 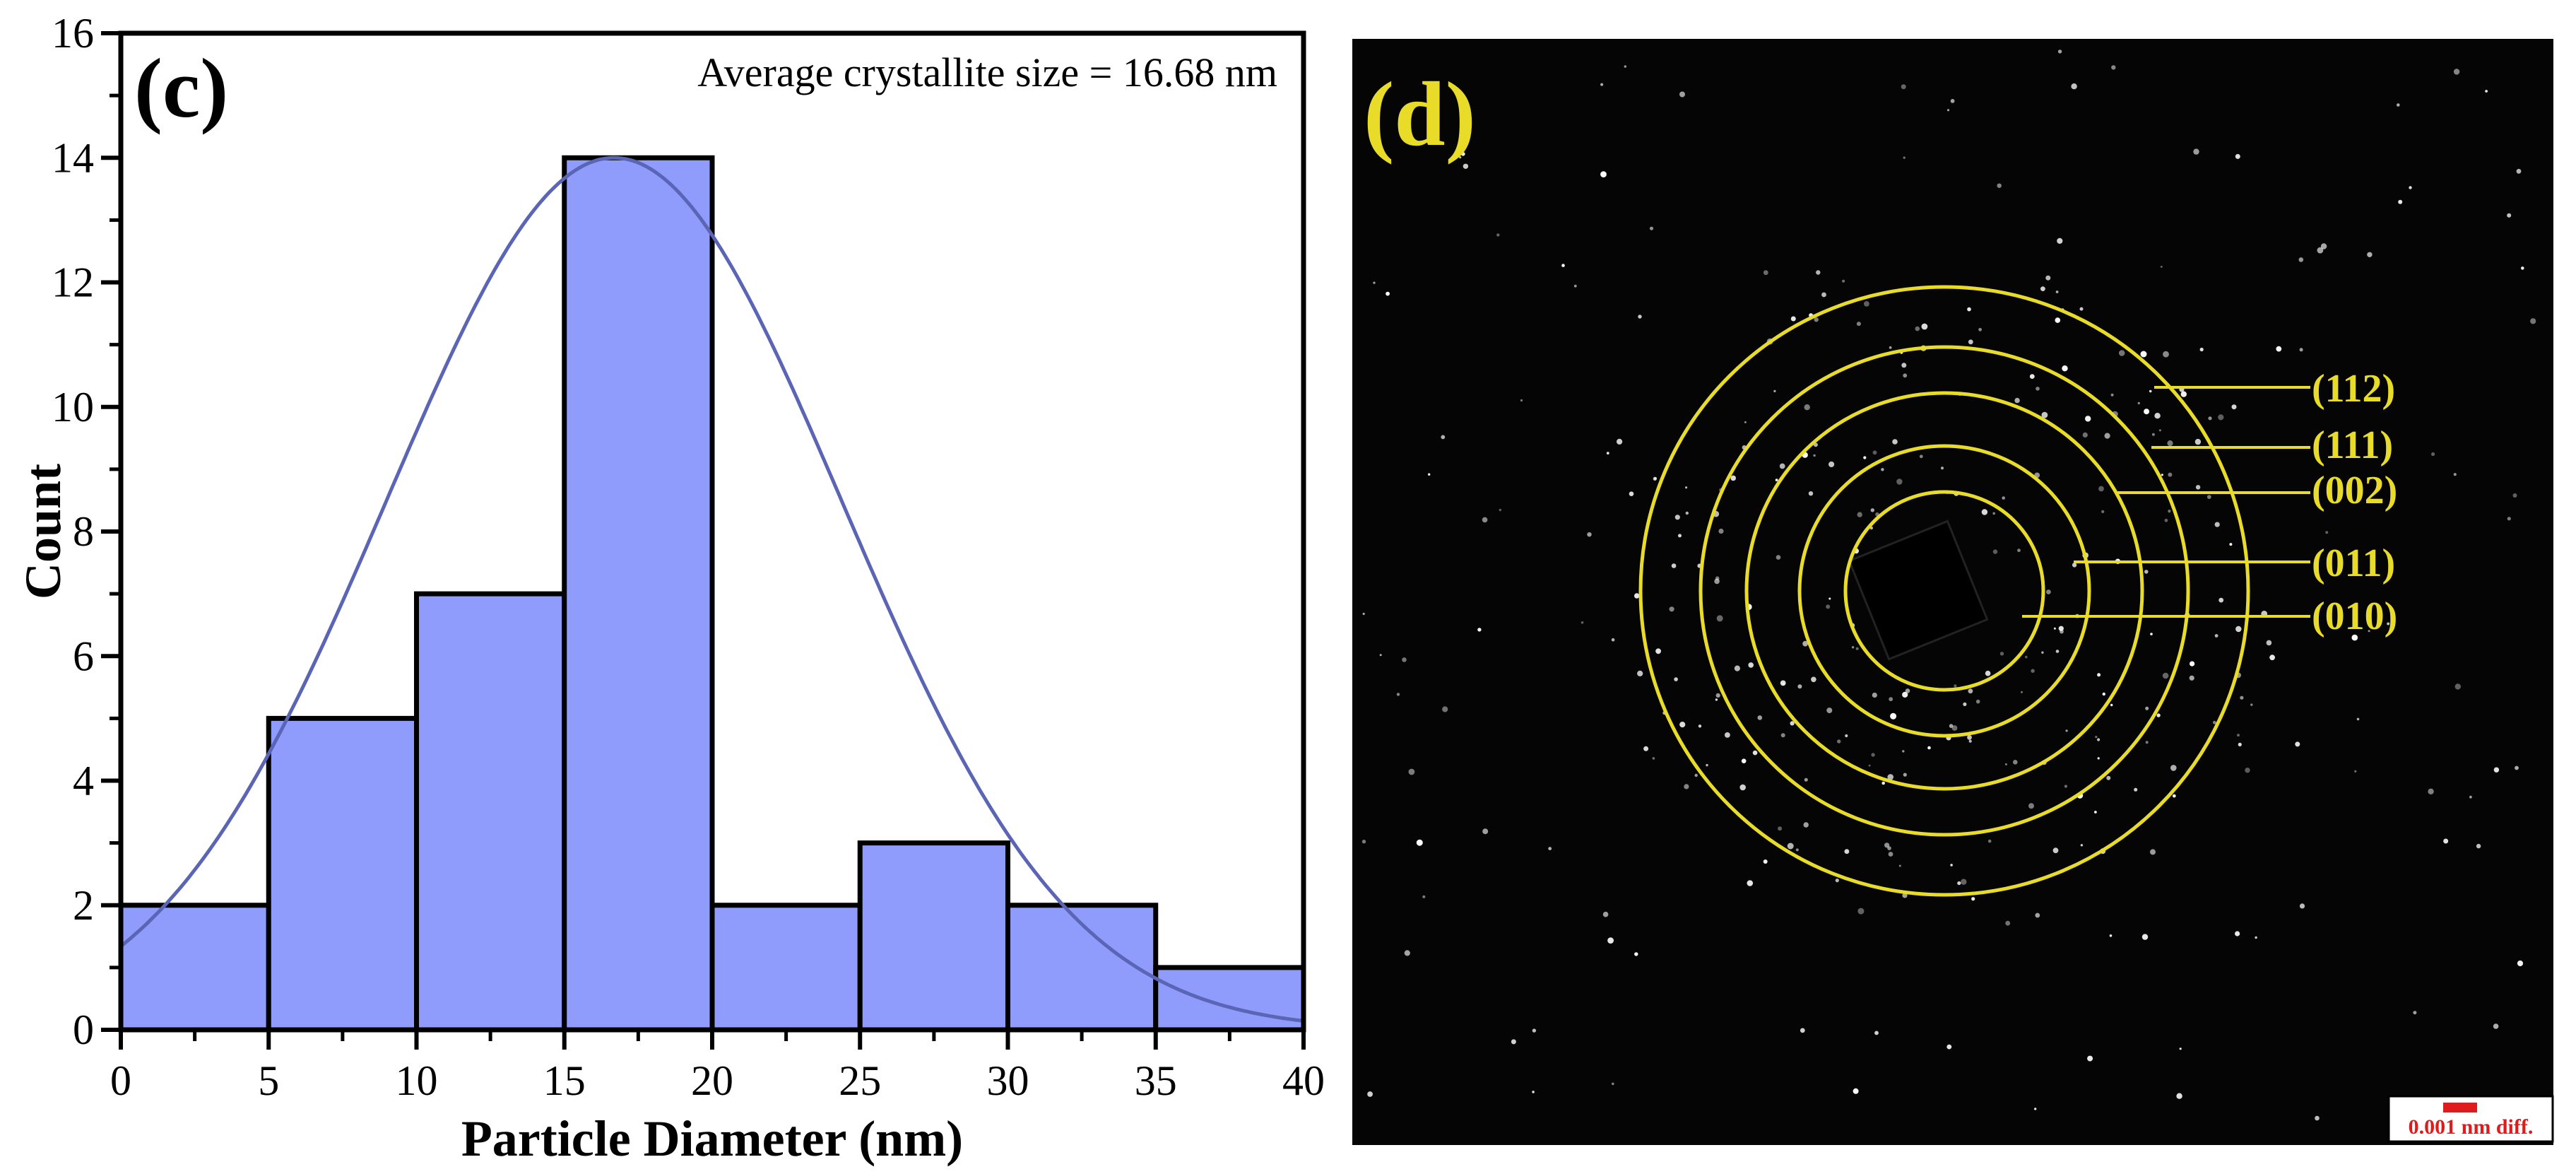 I want to click on y-tick-label: 8, so click(x=83, y=531).